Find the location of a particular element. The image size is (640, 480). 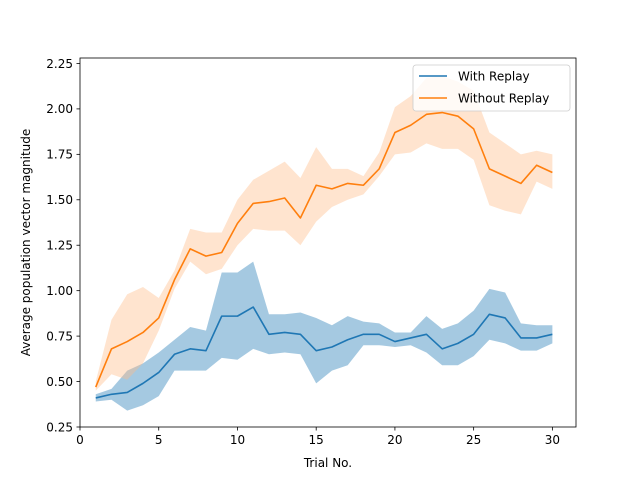

x-axis-ticks: 0 5 10 15 20 25 30 is located at coordinates (318, 437).